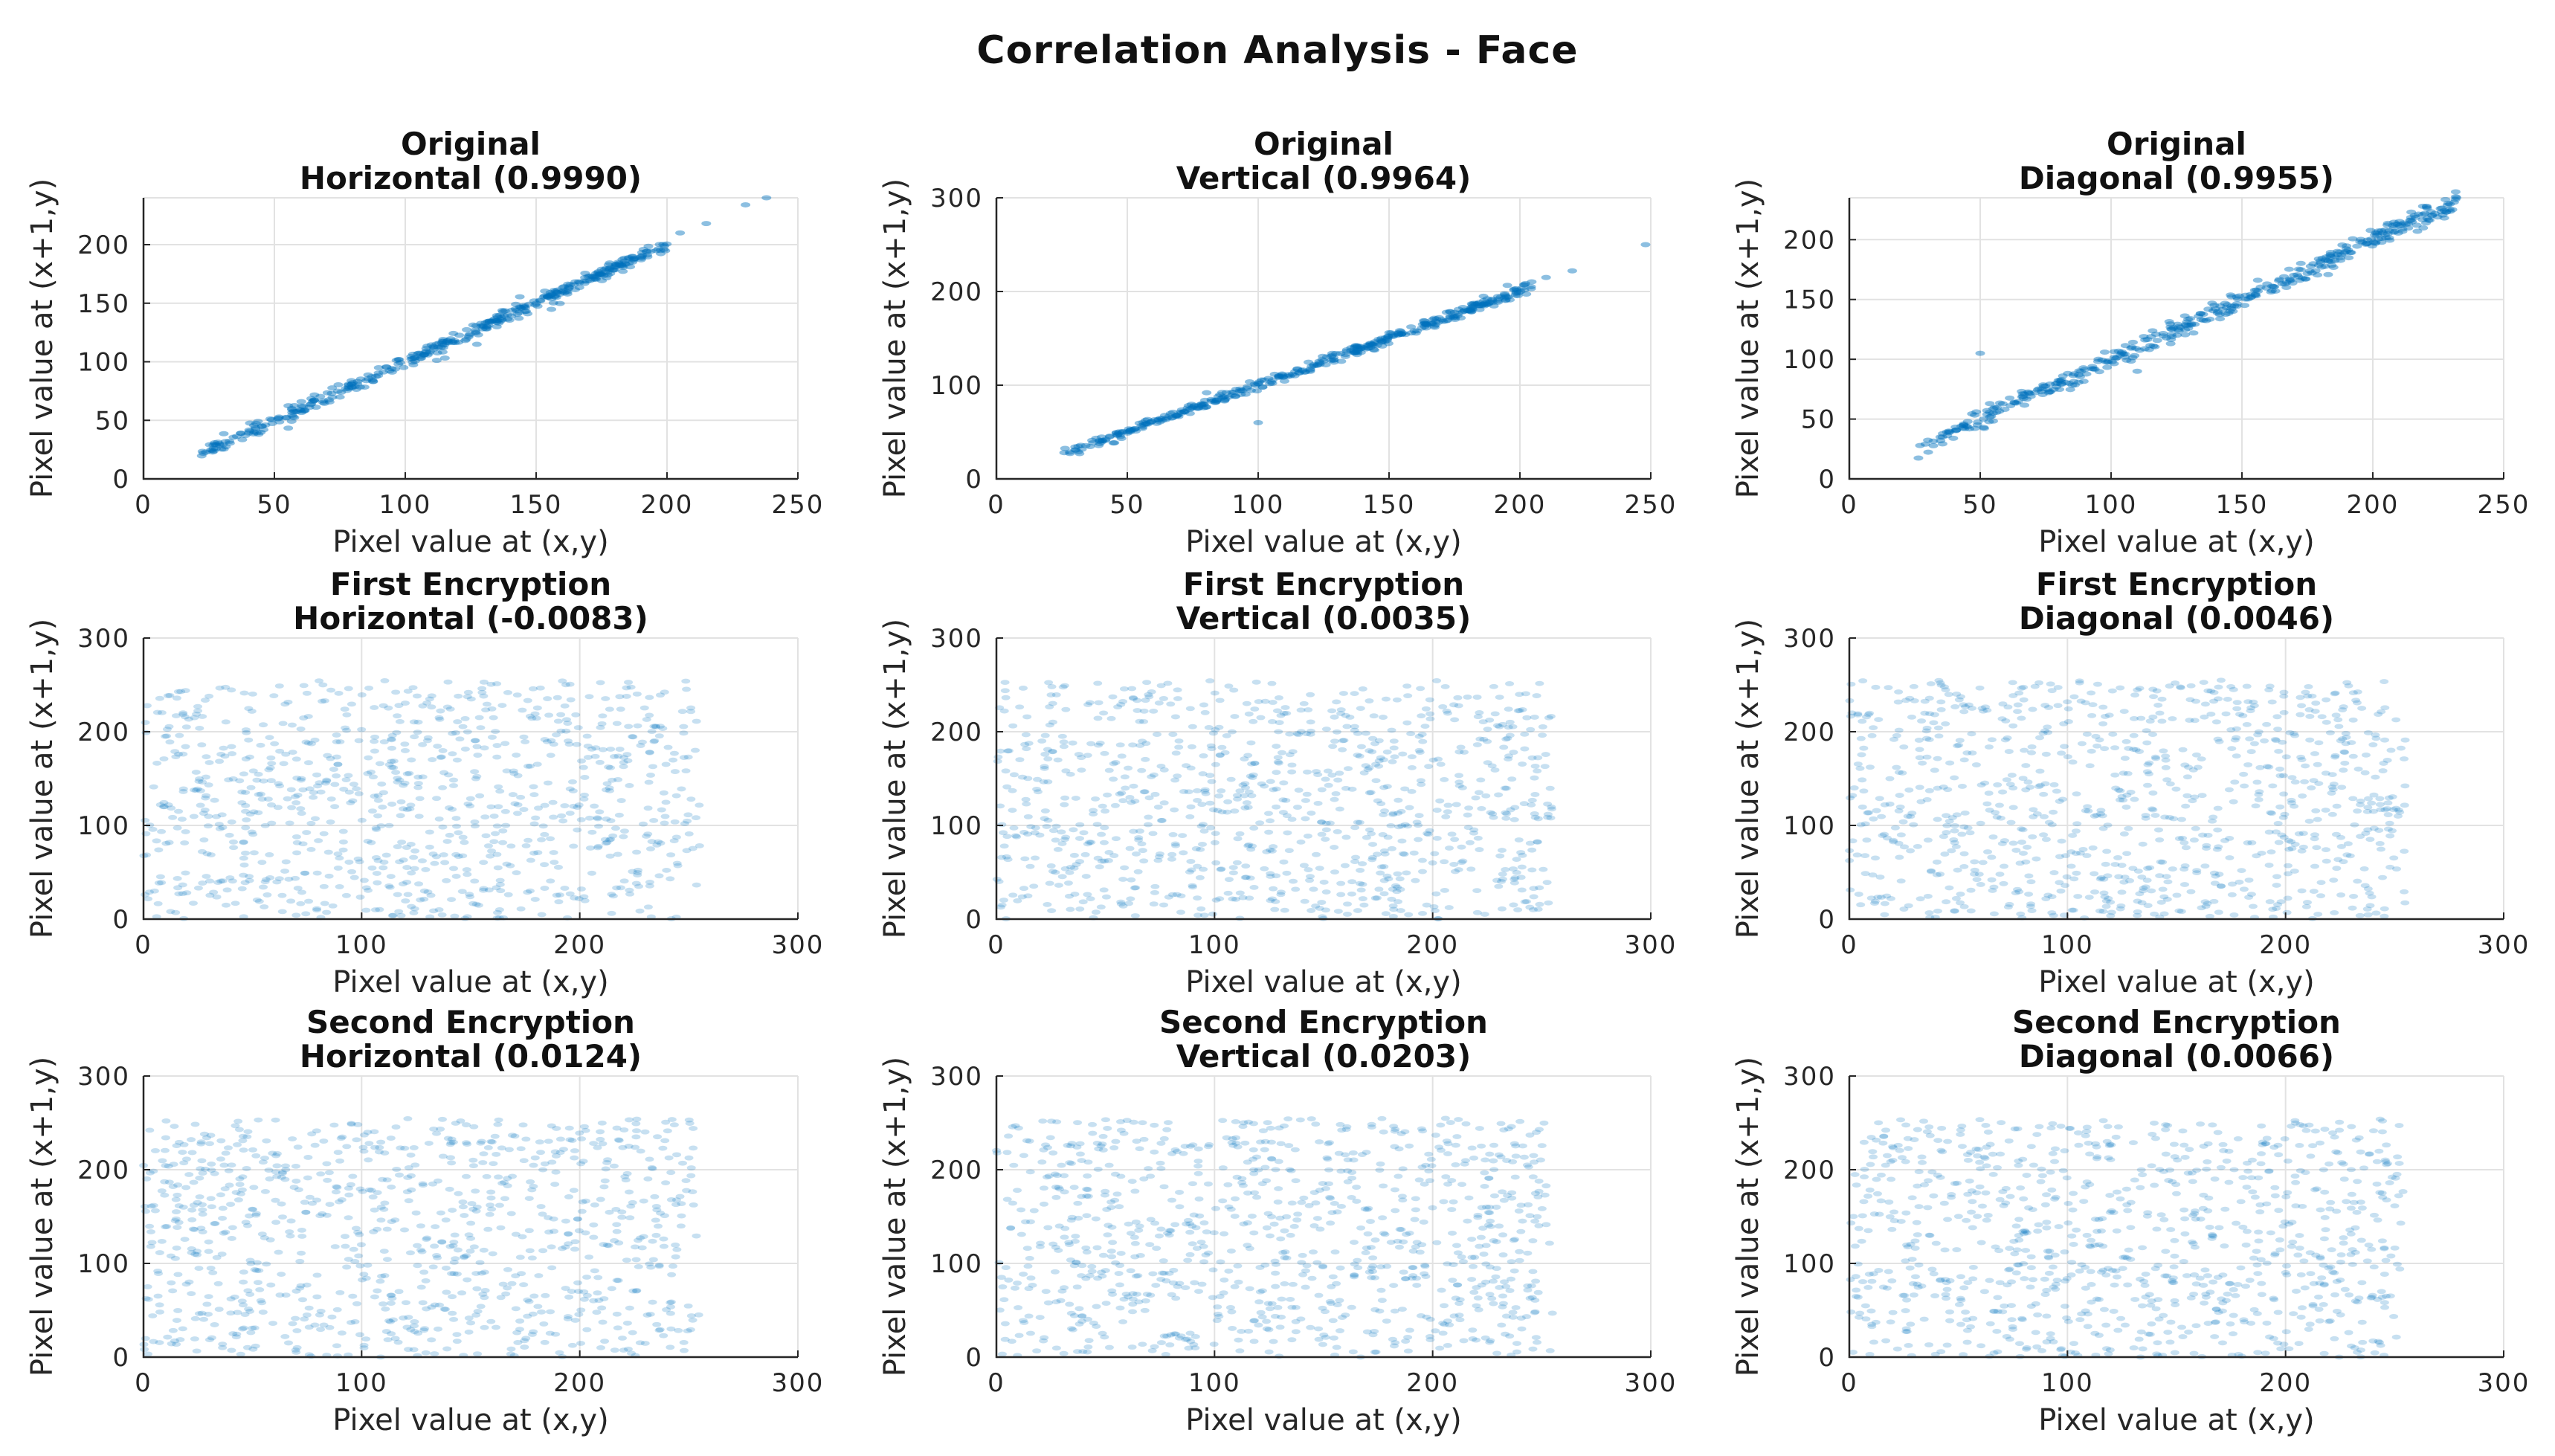 The image size is (2555, 1456). I want to click on chart-4-x-tick-label: 300, so click(799, 945).